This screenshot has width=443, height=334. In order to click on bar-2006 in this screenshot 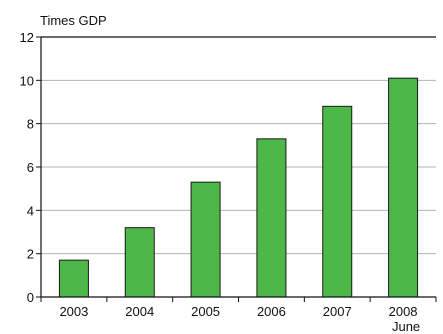, I will do `click(271, 218)`.